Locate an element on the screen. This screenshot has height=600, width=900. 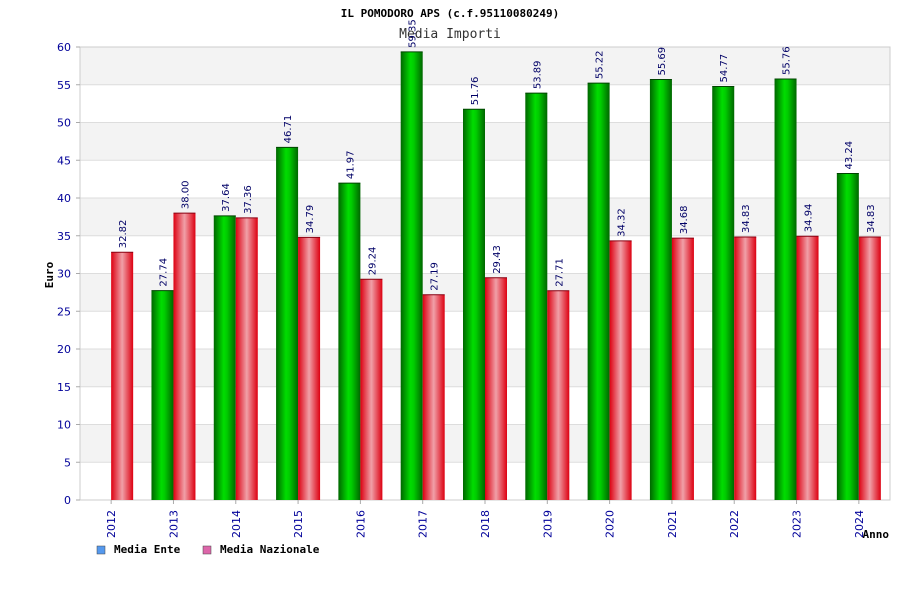
legend-label-ente: Media Ente is located at coordinates (147, 549).